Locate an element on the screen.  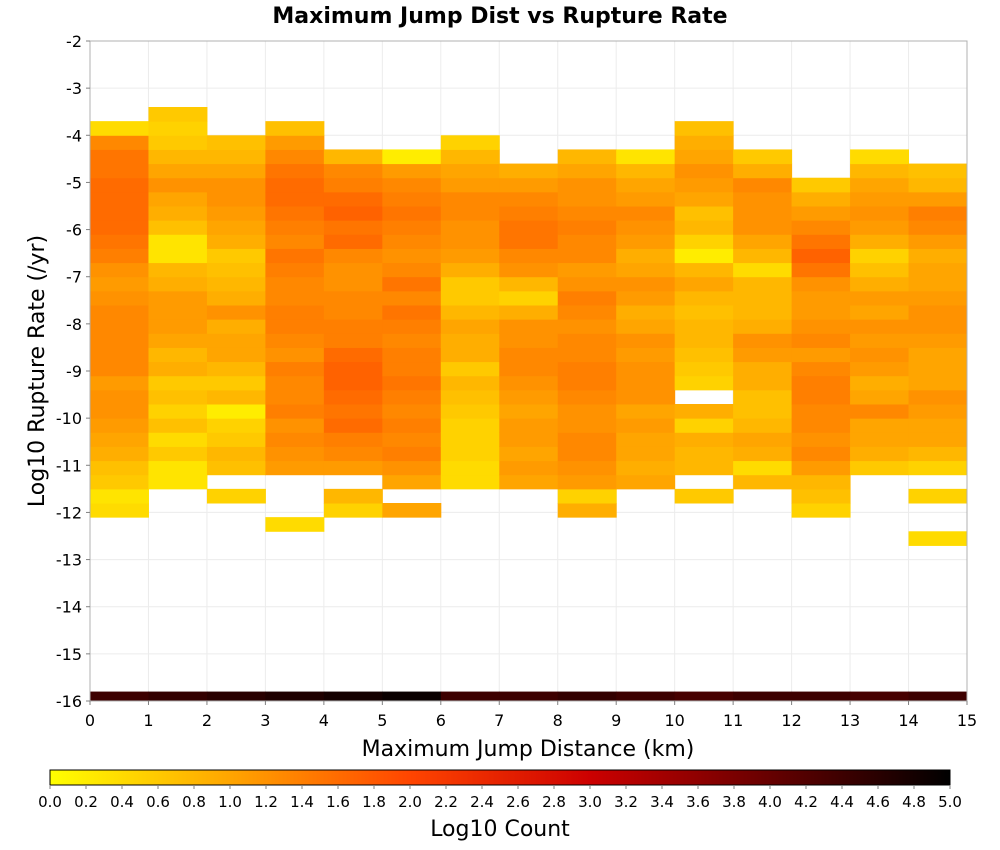
x-axis-ticks: 0 1 2 3 4 5 6 7 8 9 10 11 12 13 14 15 is located at coordinates (531, 715).